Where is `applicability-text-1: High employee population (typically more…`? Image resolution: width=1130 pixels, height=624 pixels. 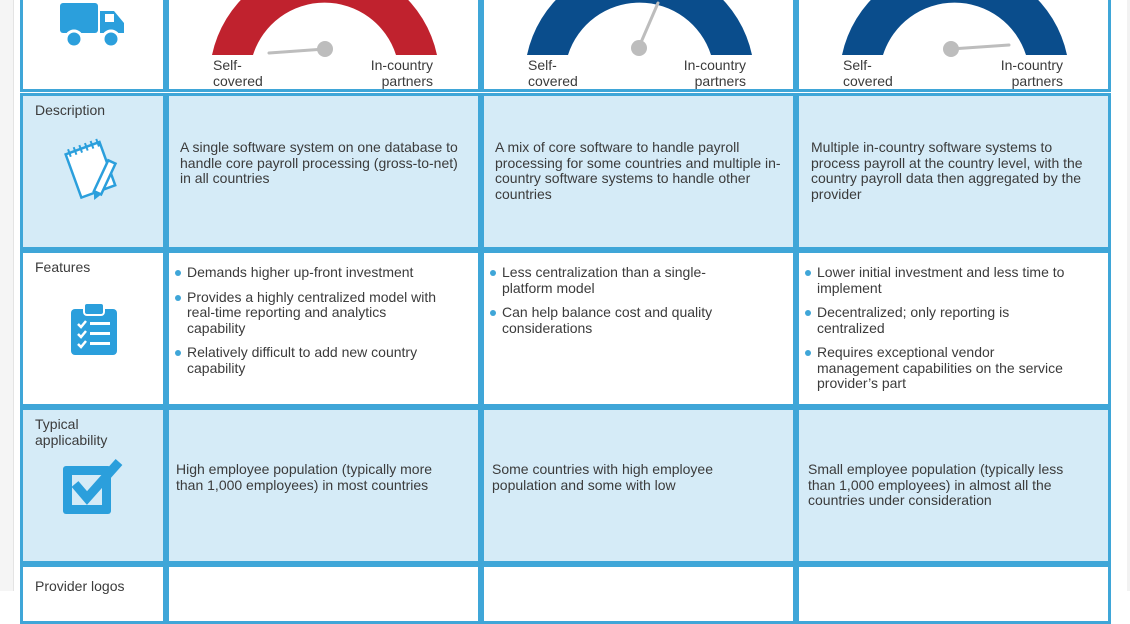 applicability-text-1: High employee population (typically more… is located at coordinates (304, 477).